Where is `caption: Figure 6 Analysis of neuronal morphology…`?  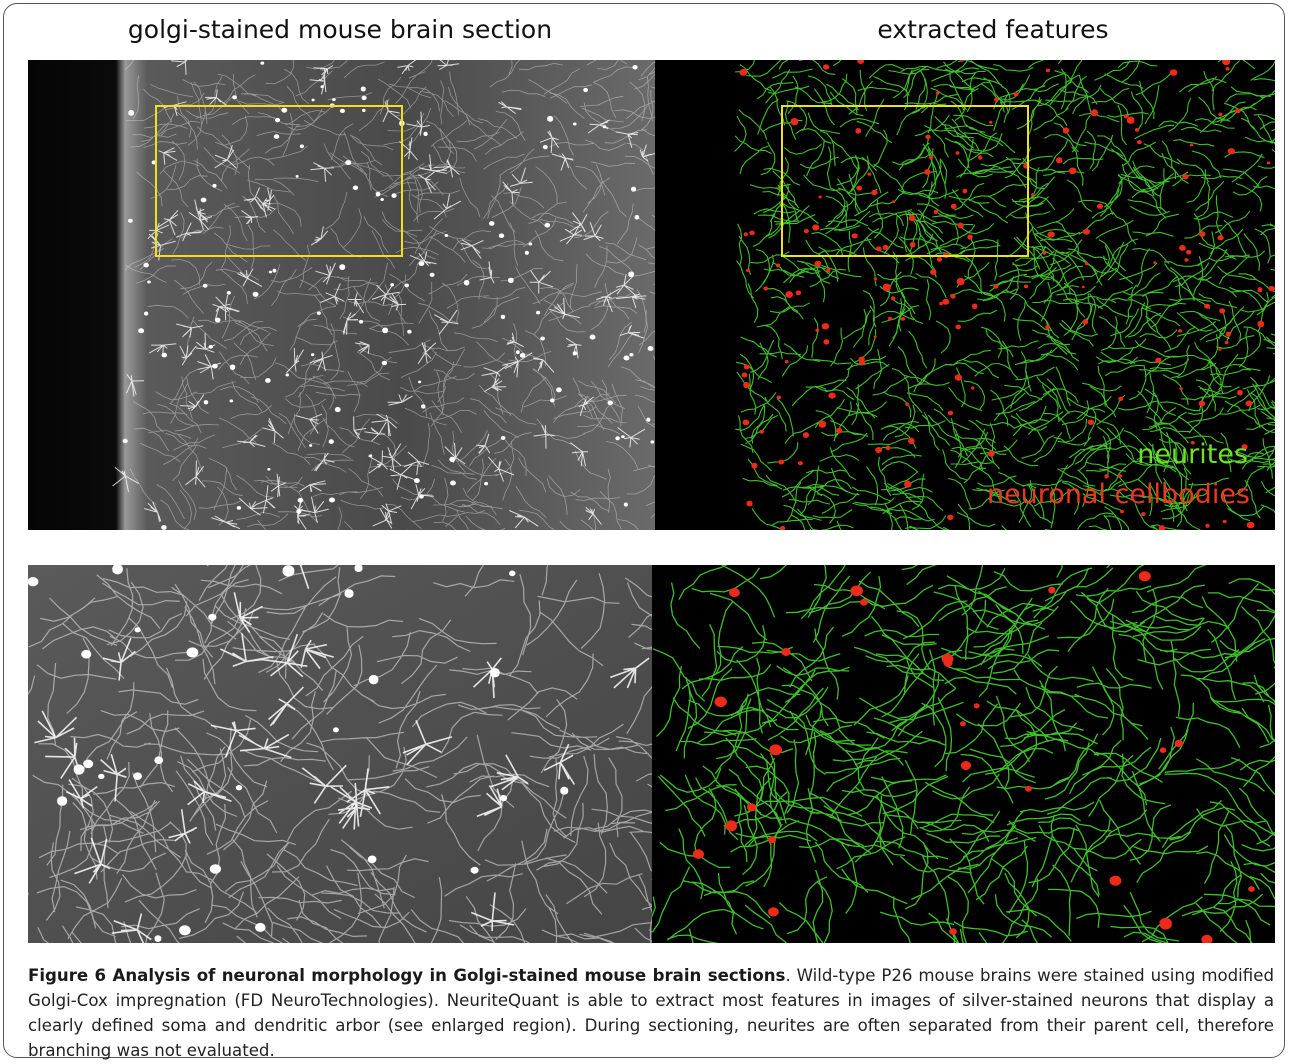 caption: Figure 6 Analysis of neuronal morphology… is located at coordinates (651, 1013).